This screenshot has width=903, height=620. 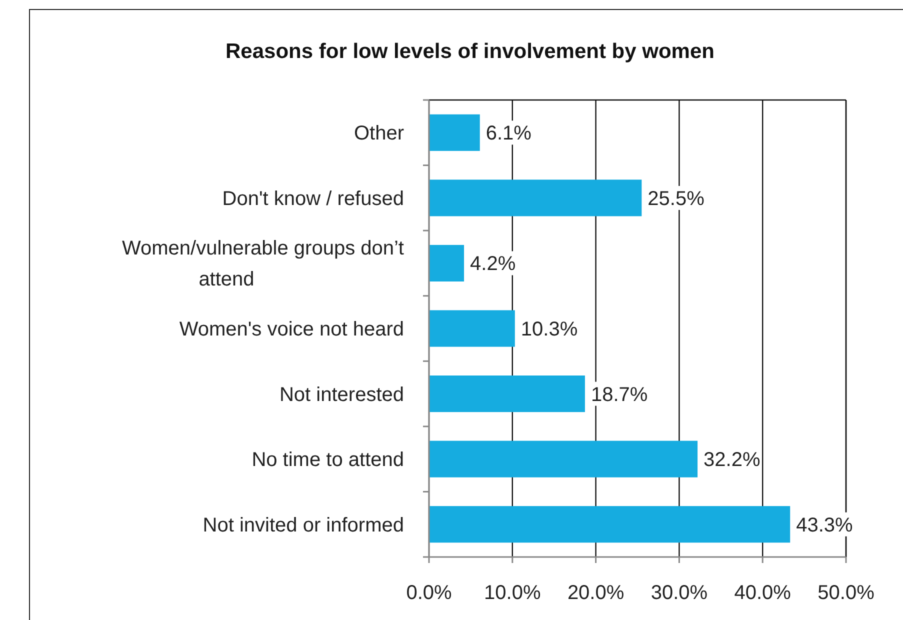 I want to click on x-tick-label: 50.0%, so click(x=846, y=593).